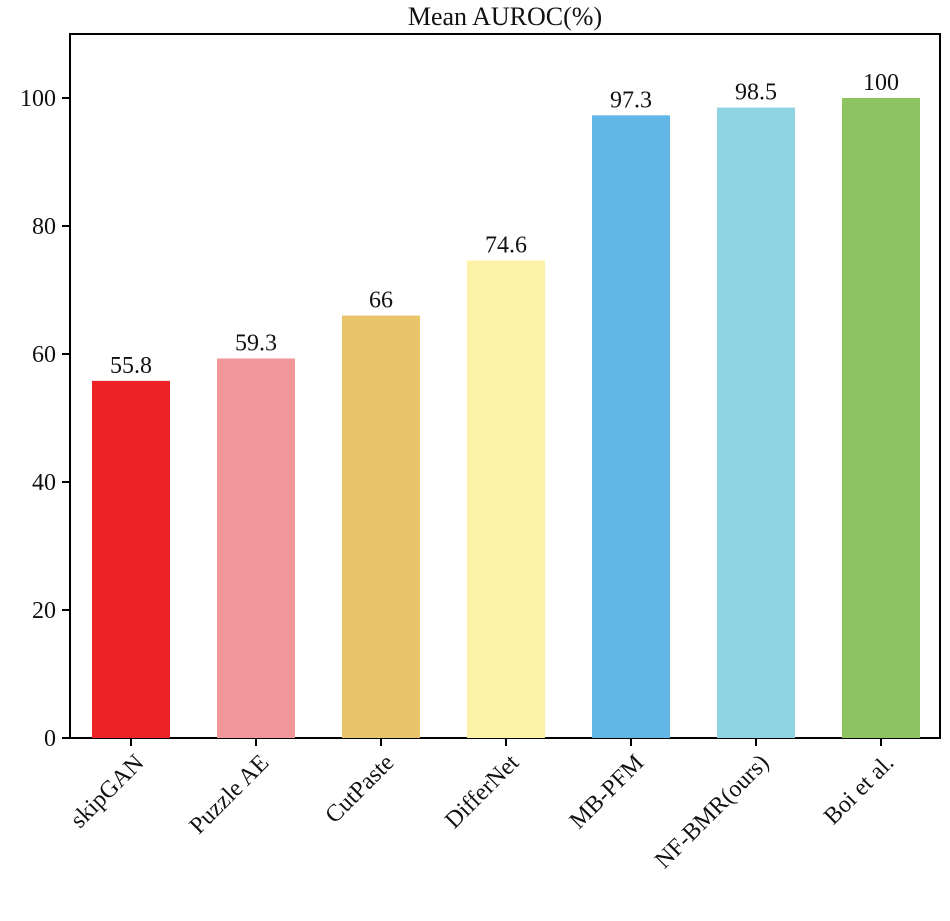 The width and height of the screenshot is (950, 921). What do you see at coordinates (360, 789) in the screenshot?
I see `x-tick-label: CutPaste` at bounding box center [360, 789].